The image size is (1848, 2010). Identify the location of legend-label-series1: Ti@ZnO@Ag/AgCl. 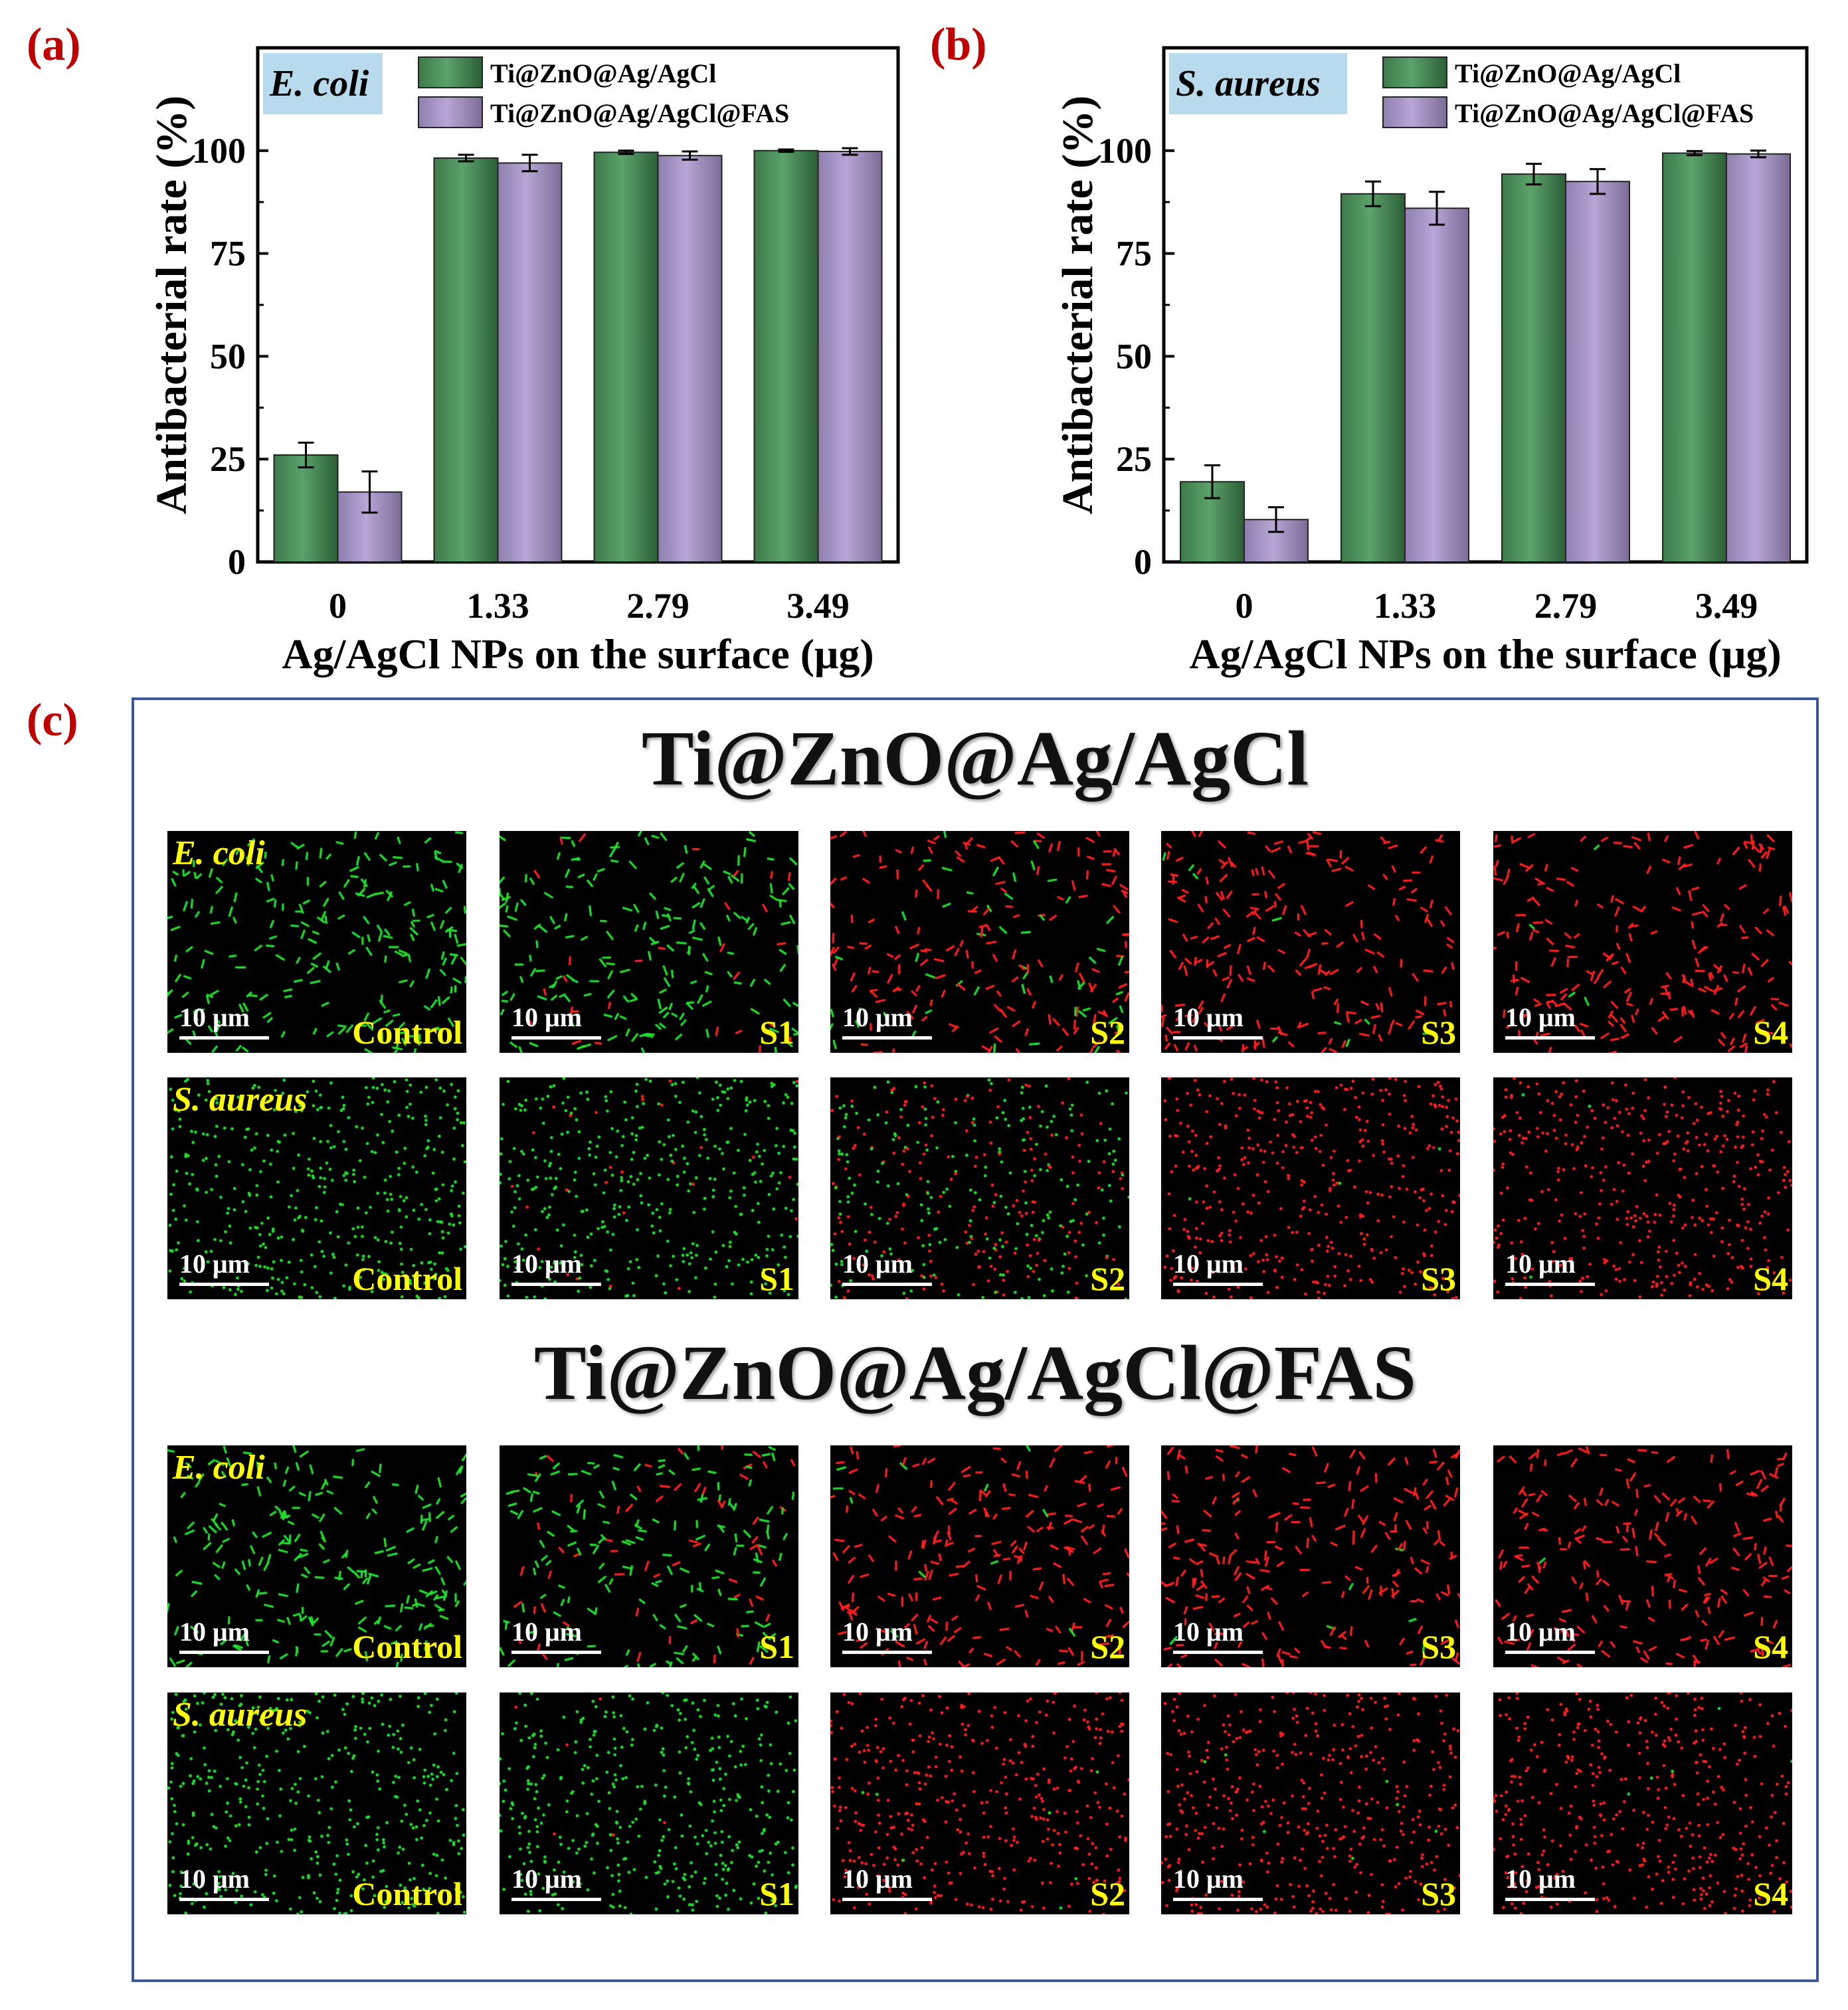
(1568, 73).